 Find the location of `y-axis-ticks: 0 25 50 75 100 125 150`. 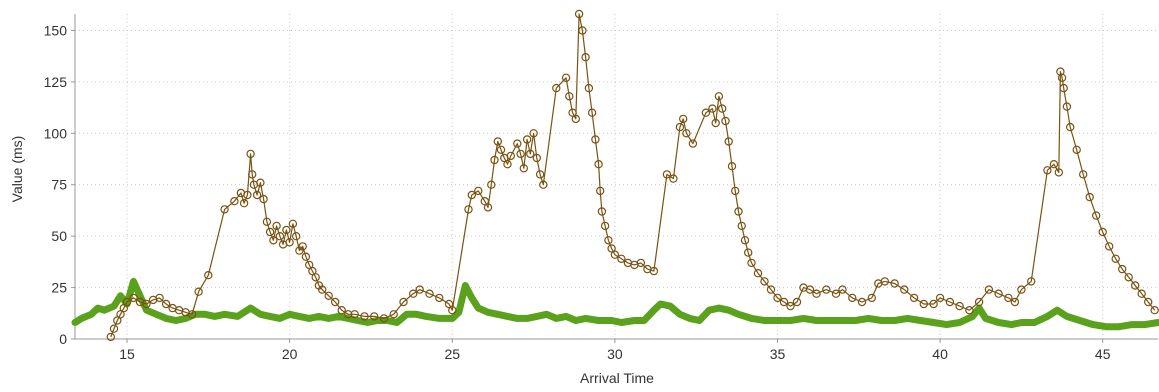

y-axis-ticks: 0 25 50 75 100 125 150 is located at coordinates (59, 184).